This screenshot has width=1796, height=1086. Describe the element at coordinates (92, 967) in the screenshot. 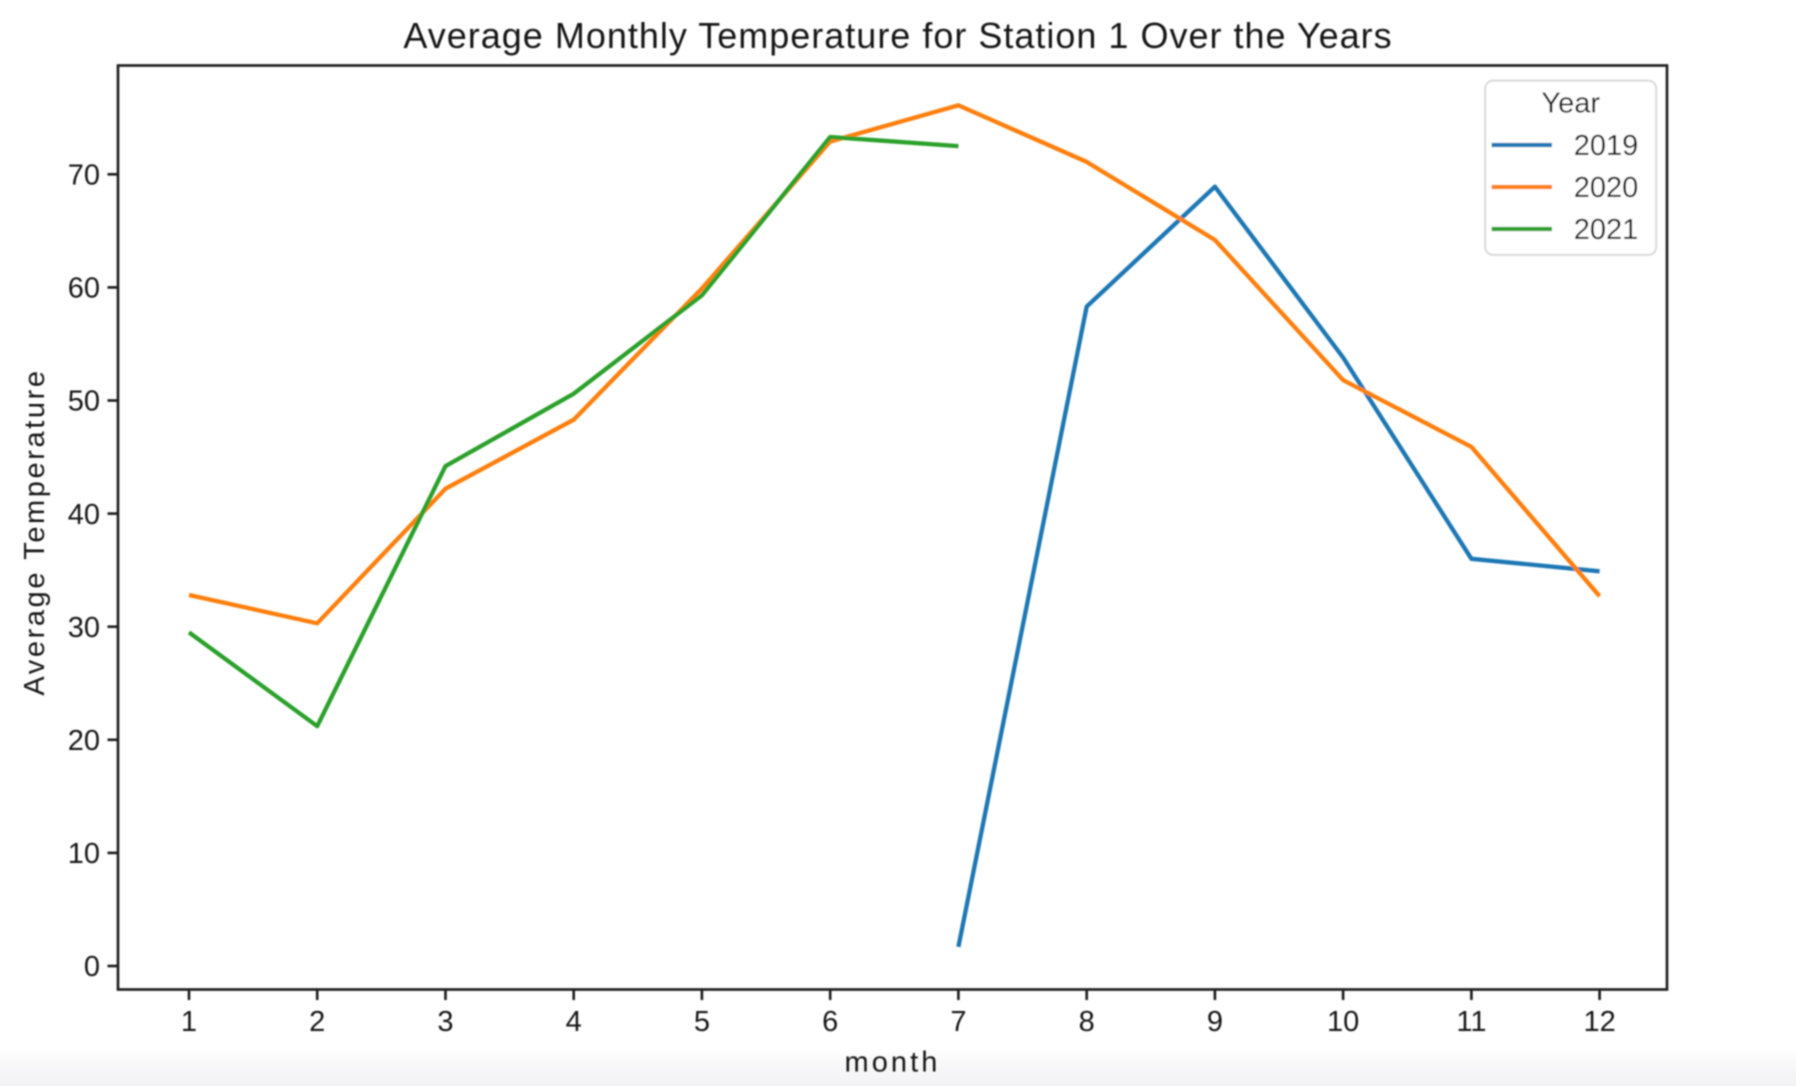

I see `svg-text: 0` at that location.